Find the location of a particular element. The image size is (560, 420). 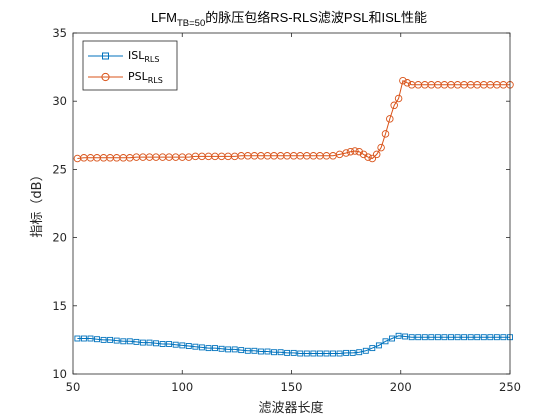

legend-label-psl-sub: RLS is located at coordinates (155, 80).